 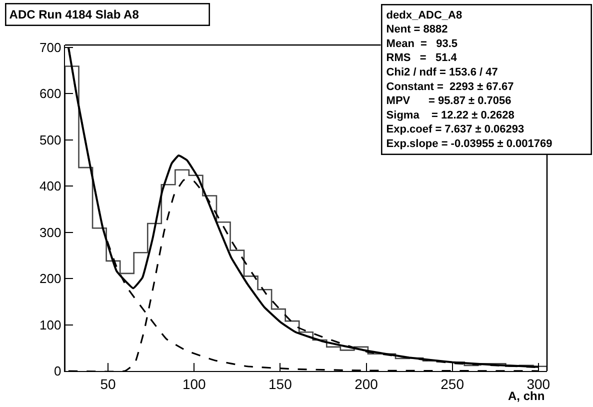 What do you see at coordinates (51, 186) in the screenshot?
I see `y-tick-label: 400` at bounding box center [51, 186].